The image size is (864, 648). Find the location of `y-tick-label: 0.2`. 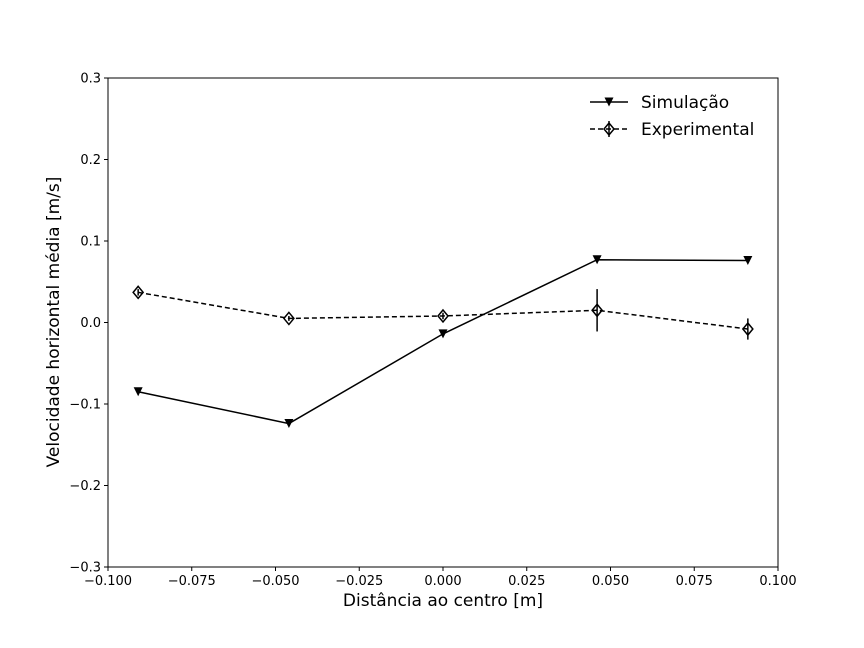

y-tick-label: 0.2 is located at coordinates (90, 160).